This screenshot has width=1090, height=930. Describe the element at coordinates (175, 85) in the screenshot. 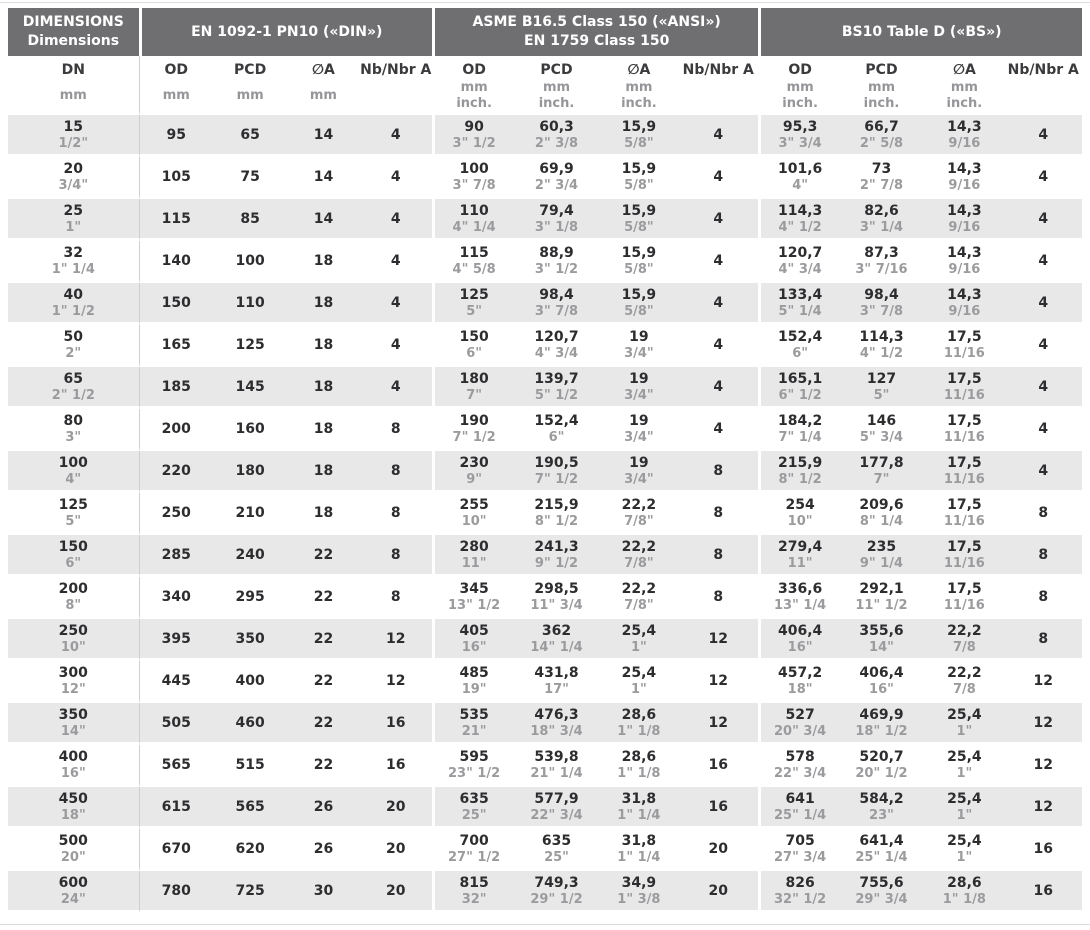

I see `col-header-din-od: OD mm` at that location.